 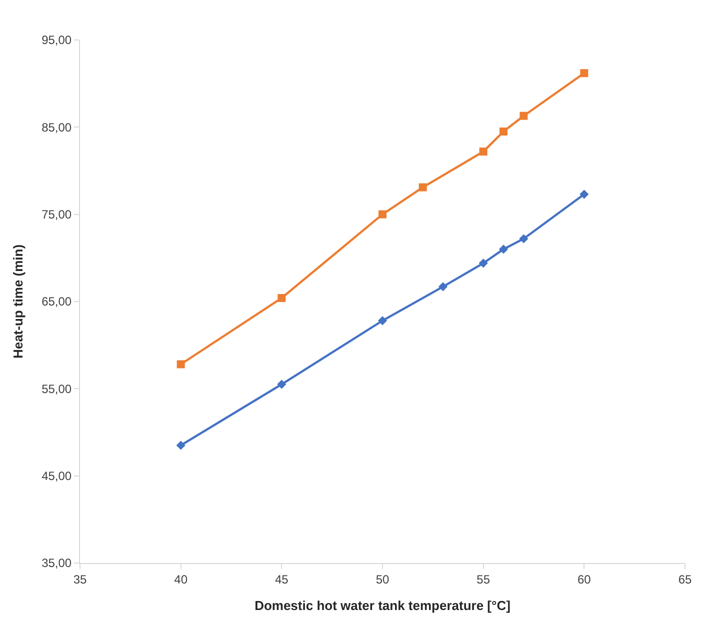 What do you see at coordinates (57, 127) in the screenshot?
I see `y-tick-label: 85,00` at bounding box center [57, 127].